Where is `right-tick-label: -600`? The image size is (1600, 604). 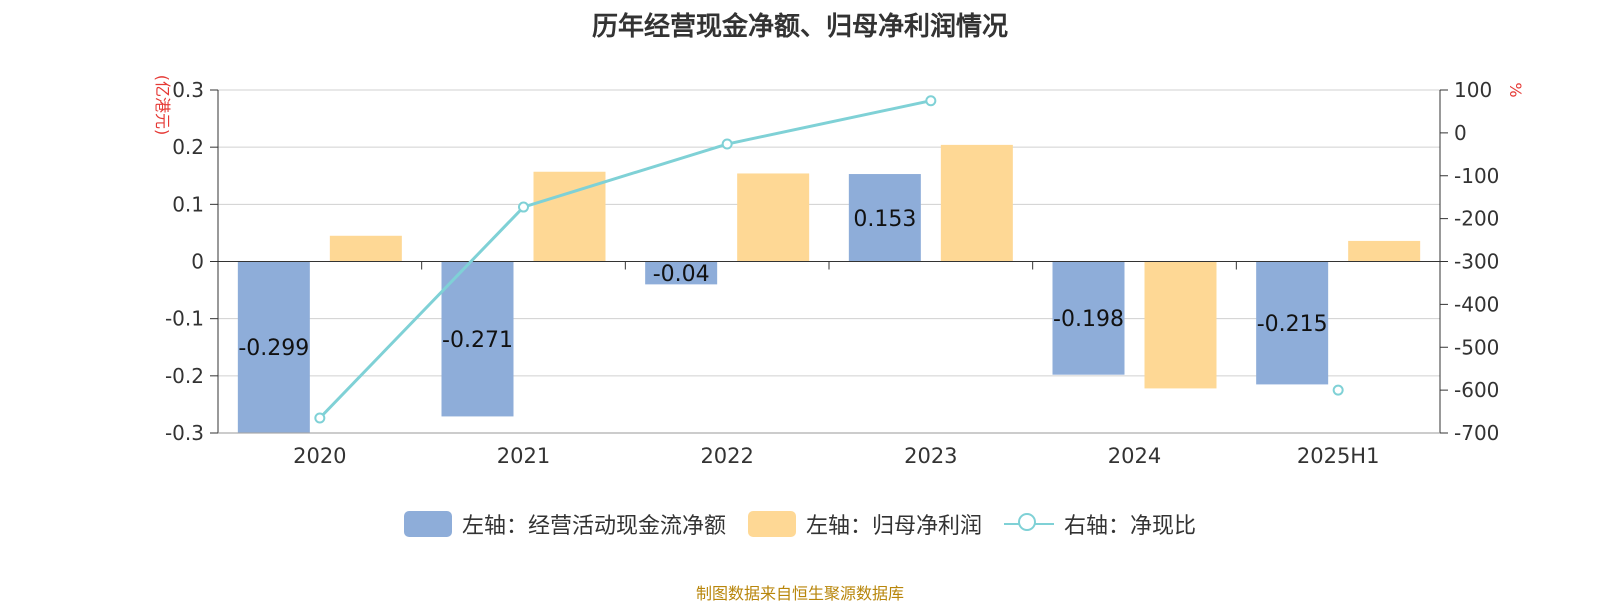
right-tick-label: -600 is located at coordinates (1476, 390).